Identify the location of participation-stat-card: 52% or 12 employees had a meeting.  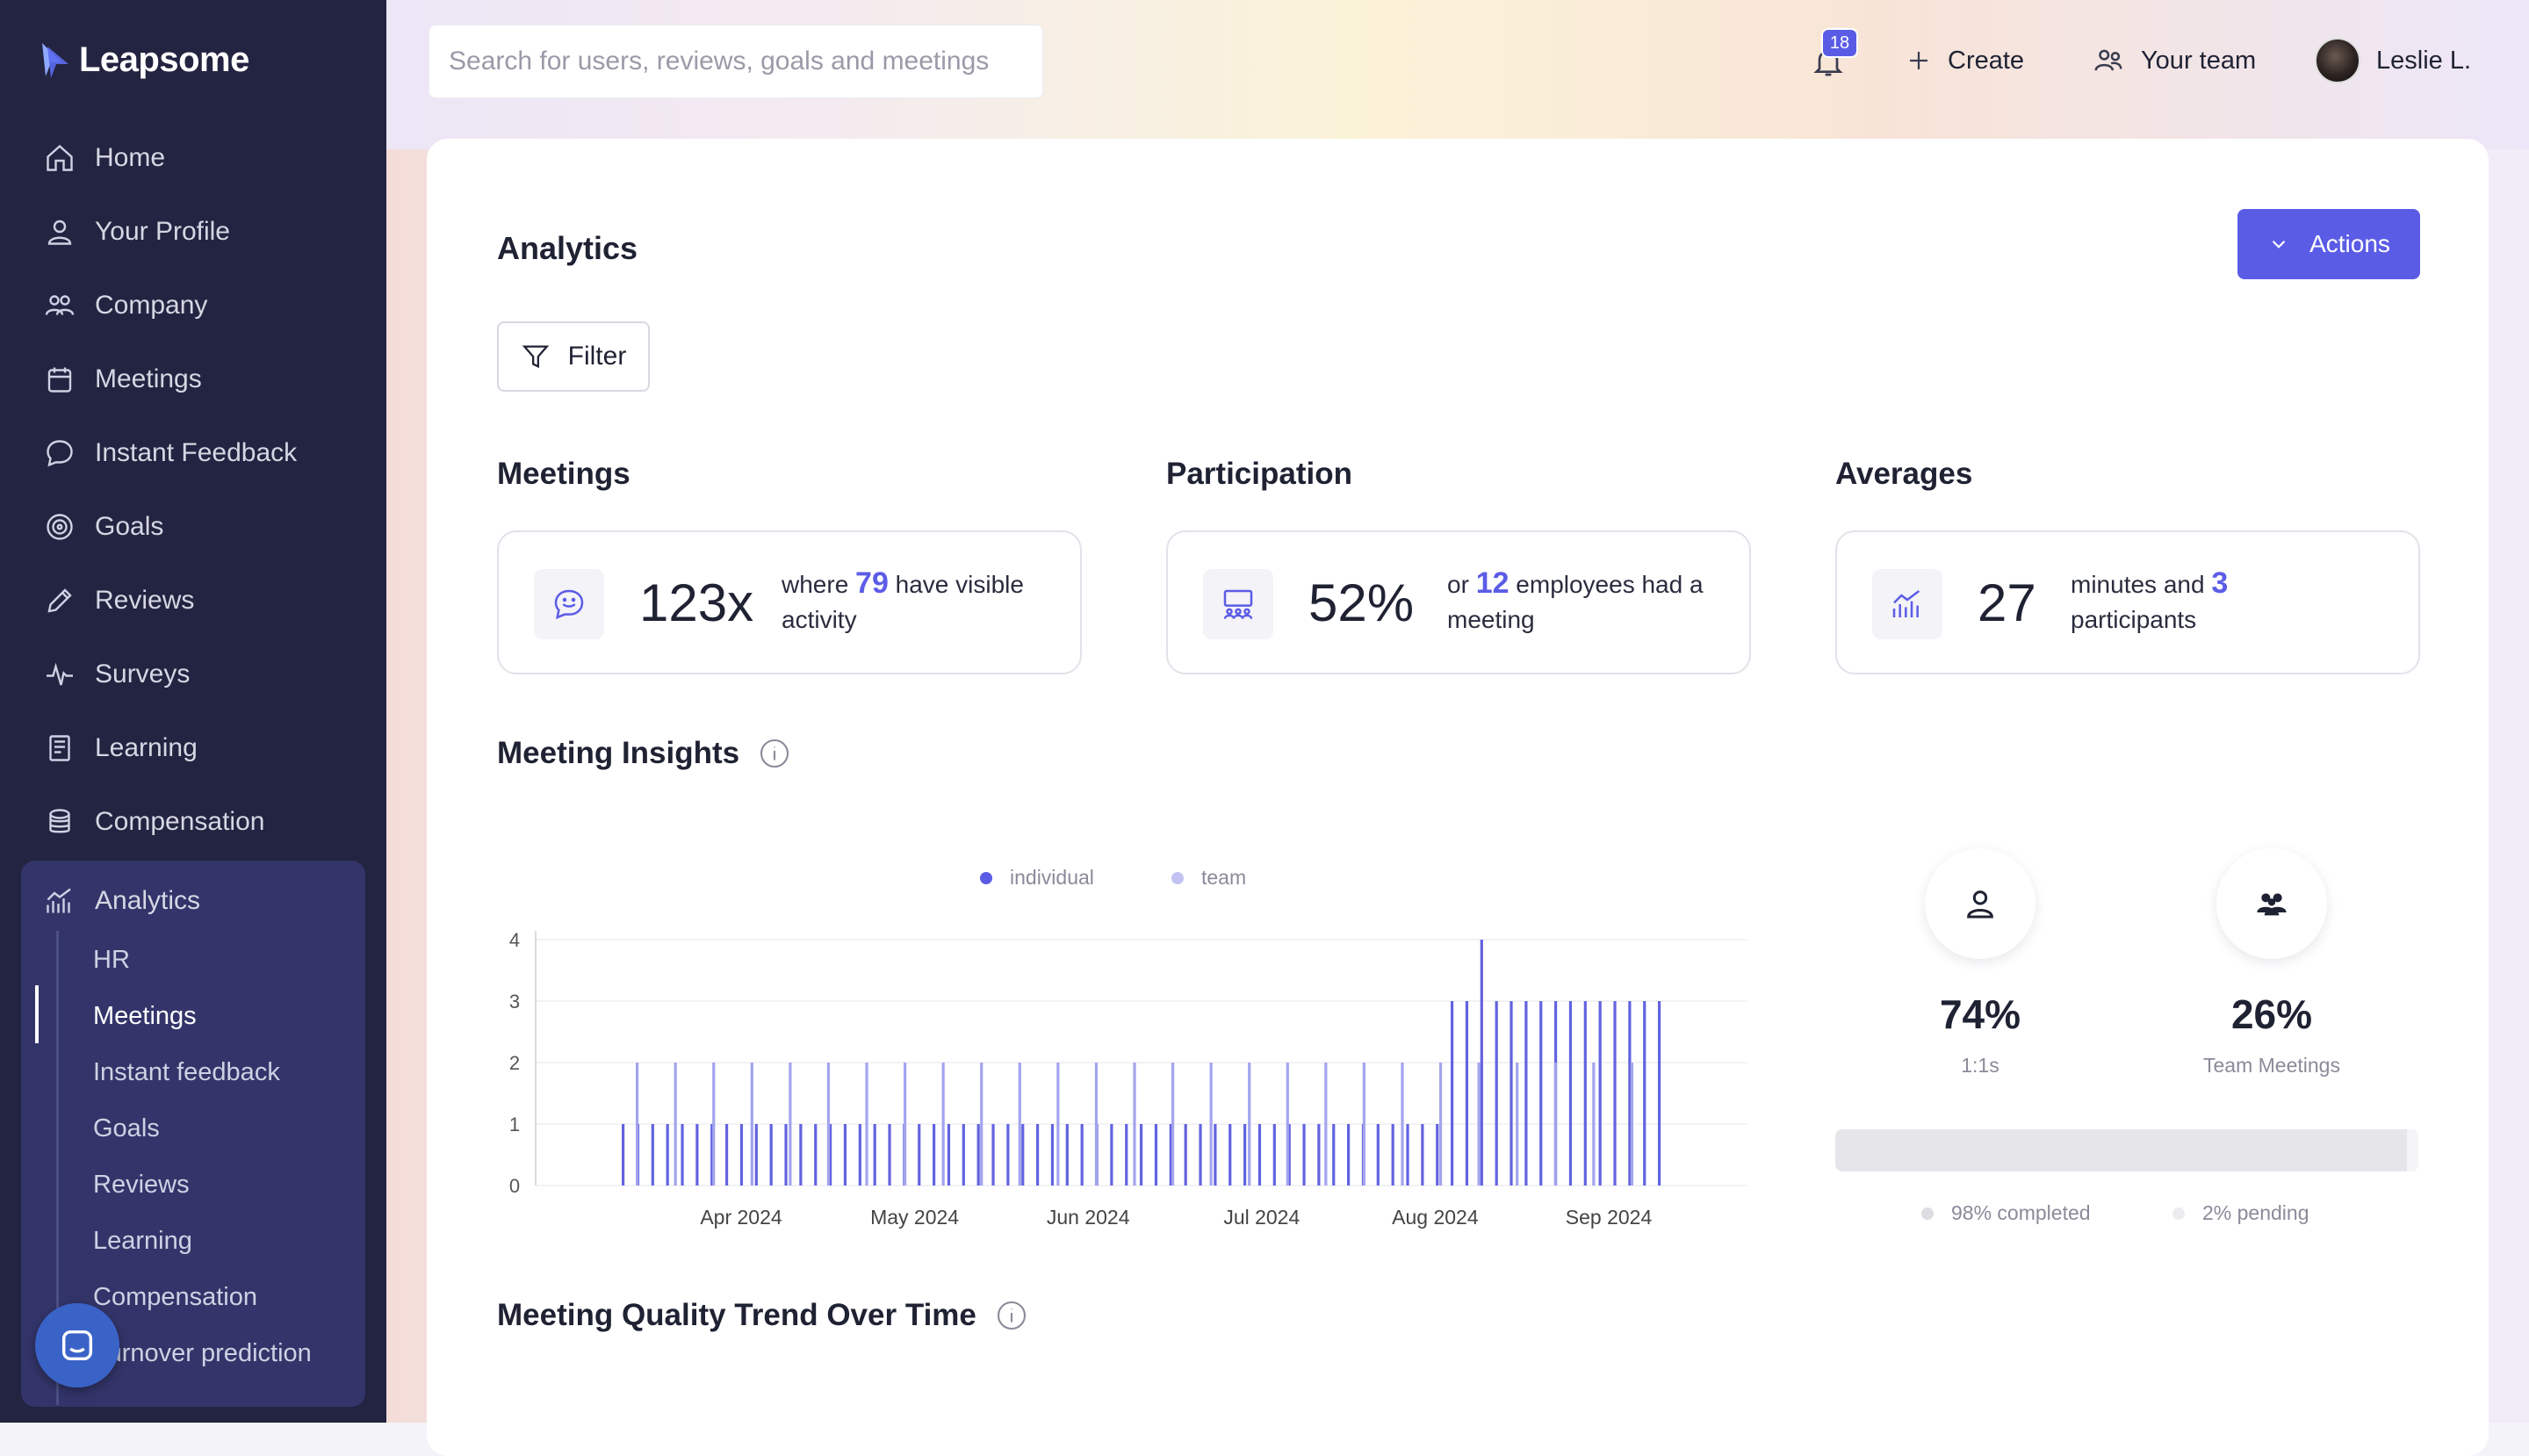
(1459, 602).